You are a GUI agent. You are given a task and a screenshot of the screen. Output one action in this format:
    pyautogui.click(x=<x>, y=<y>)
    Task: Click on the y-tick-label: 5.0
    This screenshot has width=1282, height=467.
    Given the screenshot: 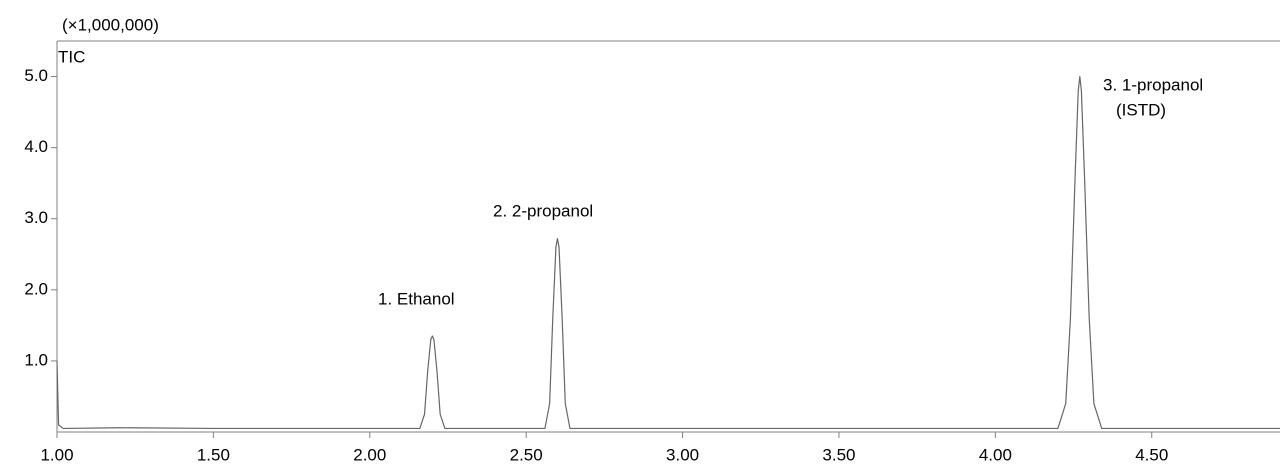 What is the action you would take?
    pyautogui.click(x=36, y=75)
    